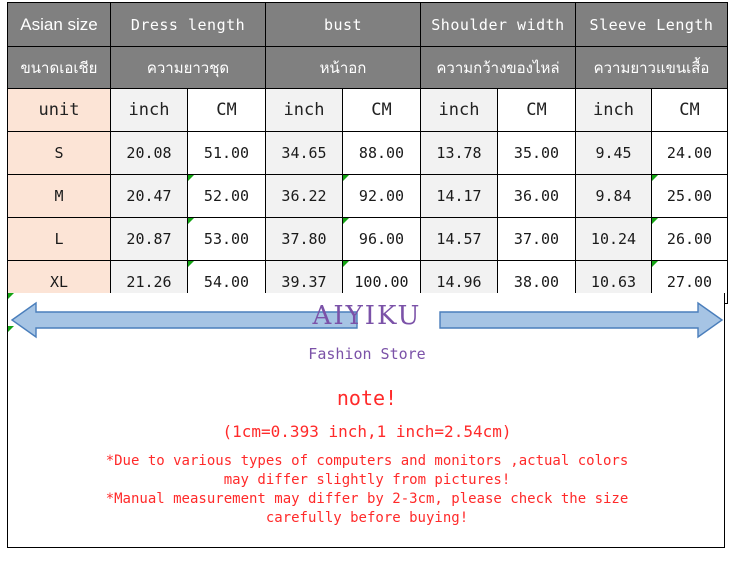  I want to click on cell-dress-inch: 20.47, so click(149, 196).